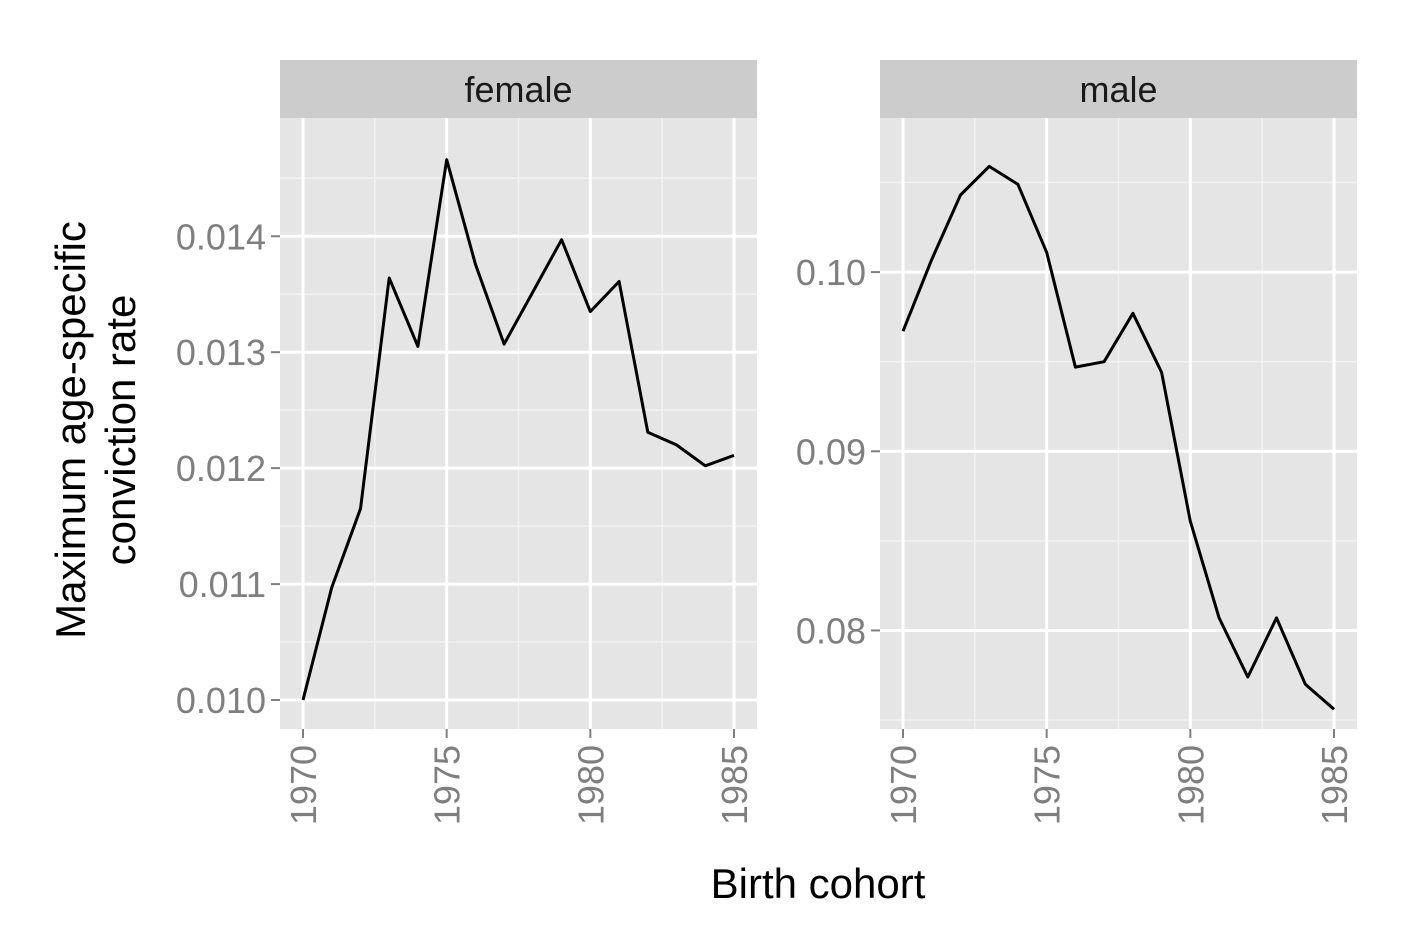 This screenshot has height=944, width=1417. Describe the element at coordinates (70, 430) in the screenshot. I see `y-axis-title-line-1: Maximum age-specific` at that location.